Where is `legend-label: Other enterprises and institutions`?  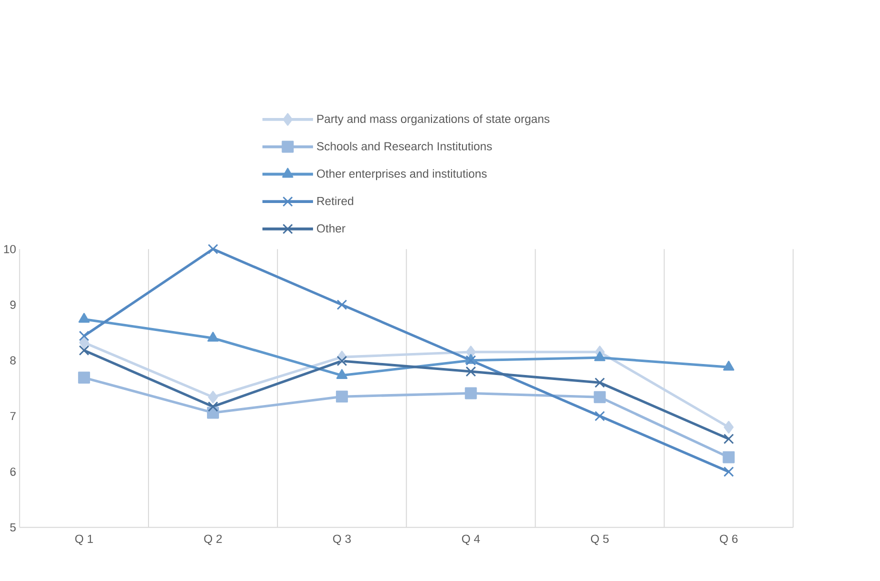
legend-label: Other enterprises and institutions is located at coordinates (401, 174).